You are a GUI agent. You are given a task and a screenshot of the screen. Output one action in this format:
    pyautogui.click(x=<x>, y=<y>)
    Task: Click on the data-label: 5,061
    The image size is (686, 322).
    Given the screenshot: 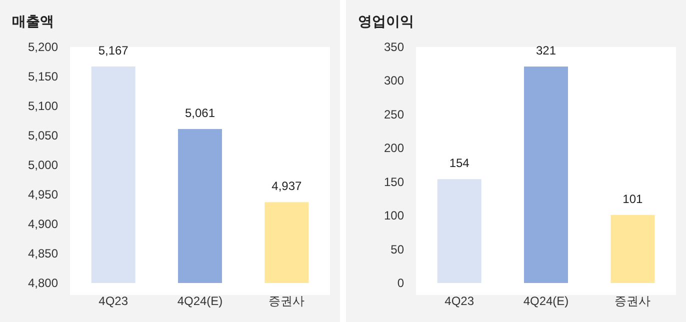 What is the action you would take?
    pyautogui.click(x=200, y=113)
    